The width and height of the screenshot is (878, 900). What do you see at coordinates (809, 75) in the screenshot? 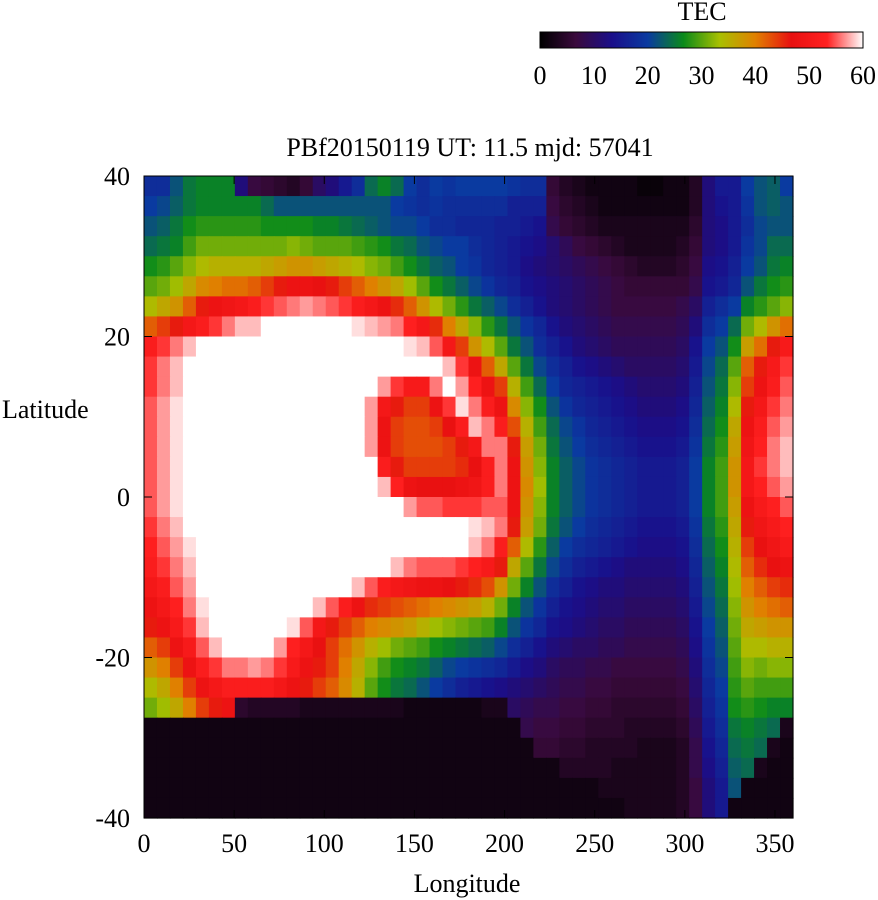
I see `colorbar-tick-label: 50` at bounding box center [809, 75].